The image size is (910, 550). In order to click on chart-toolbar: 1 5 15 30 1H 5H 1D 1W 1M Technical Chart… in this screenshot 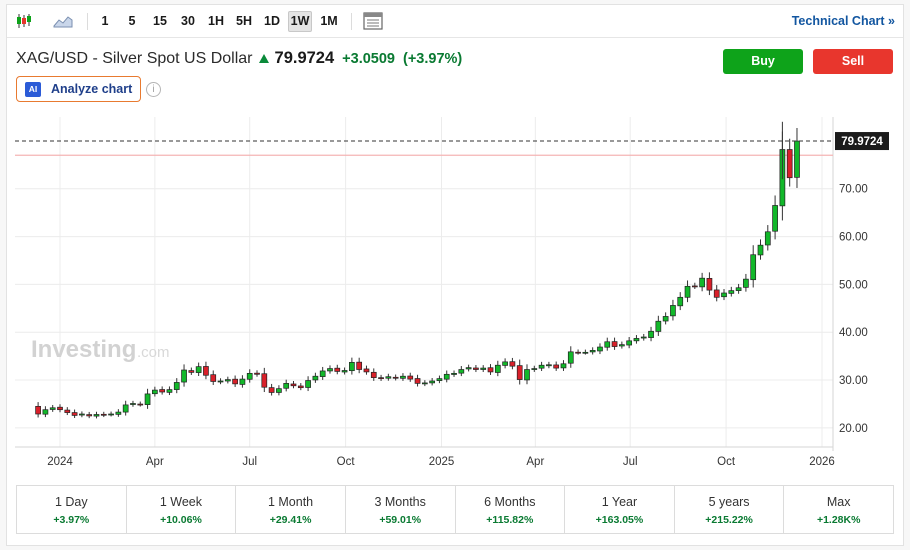, I will do `click(455, 21)`.